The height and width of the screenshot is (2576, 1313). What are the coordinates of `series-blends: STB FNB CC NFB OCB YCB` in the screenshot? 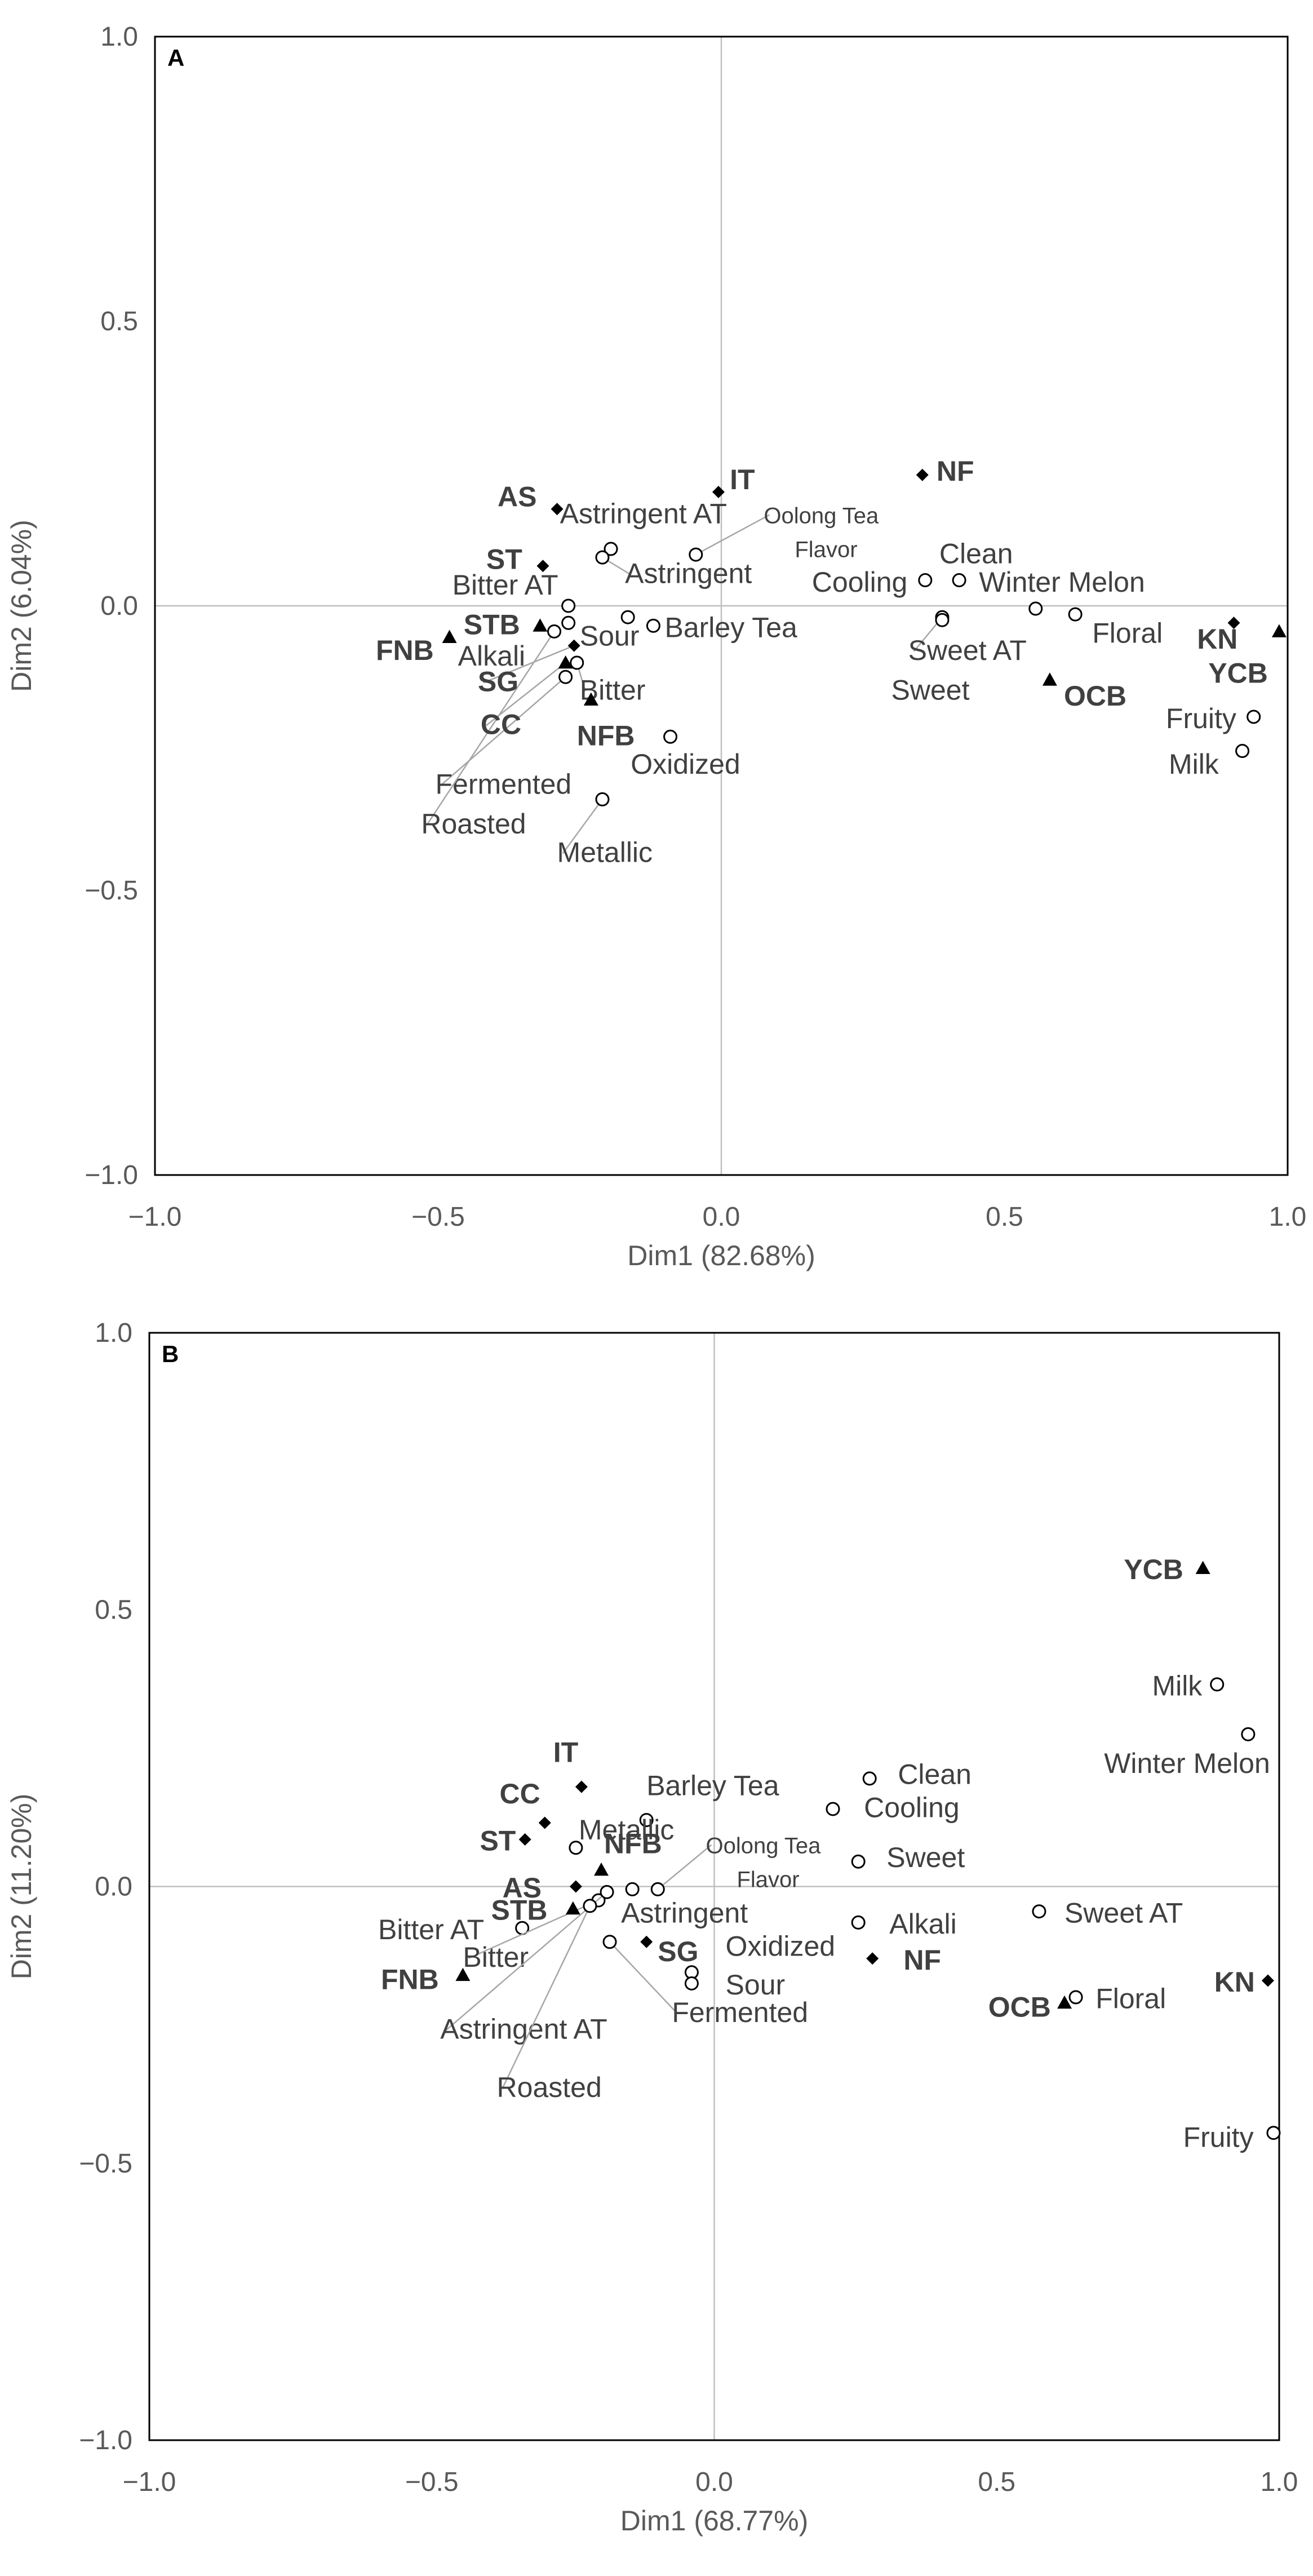 It's located at (831, 680).